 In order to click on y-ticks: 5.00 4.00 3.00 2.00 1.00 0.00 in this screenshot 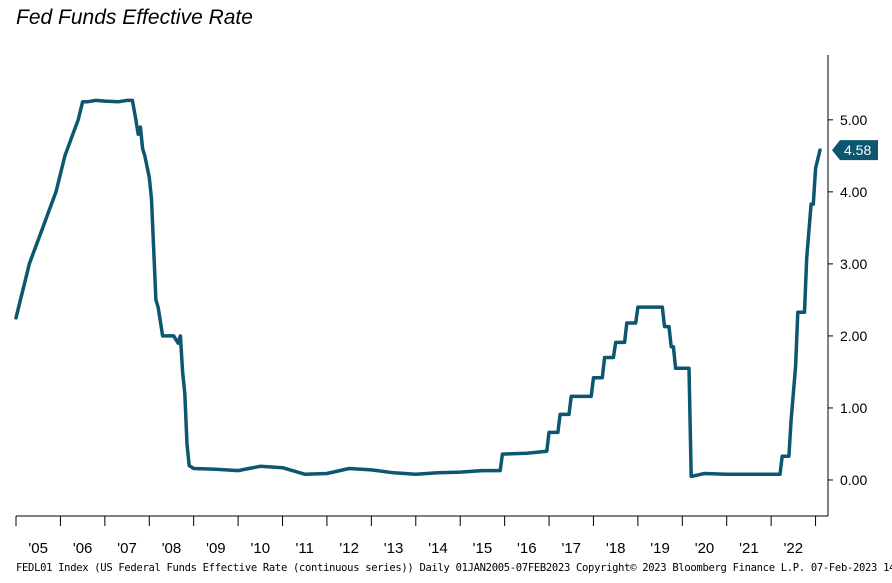, I will do `click(847, 300)`.